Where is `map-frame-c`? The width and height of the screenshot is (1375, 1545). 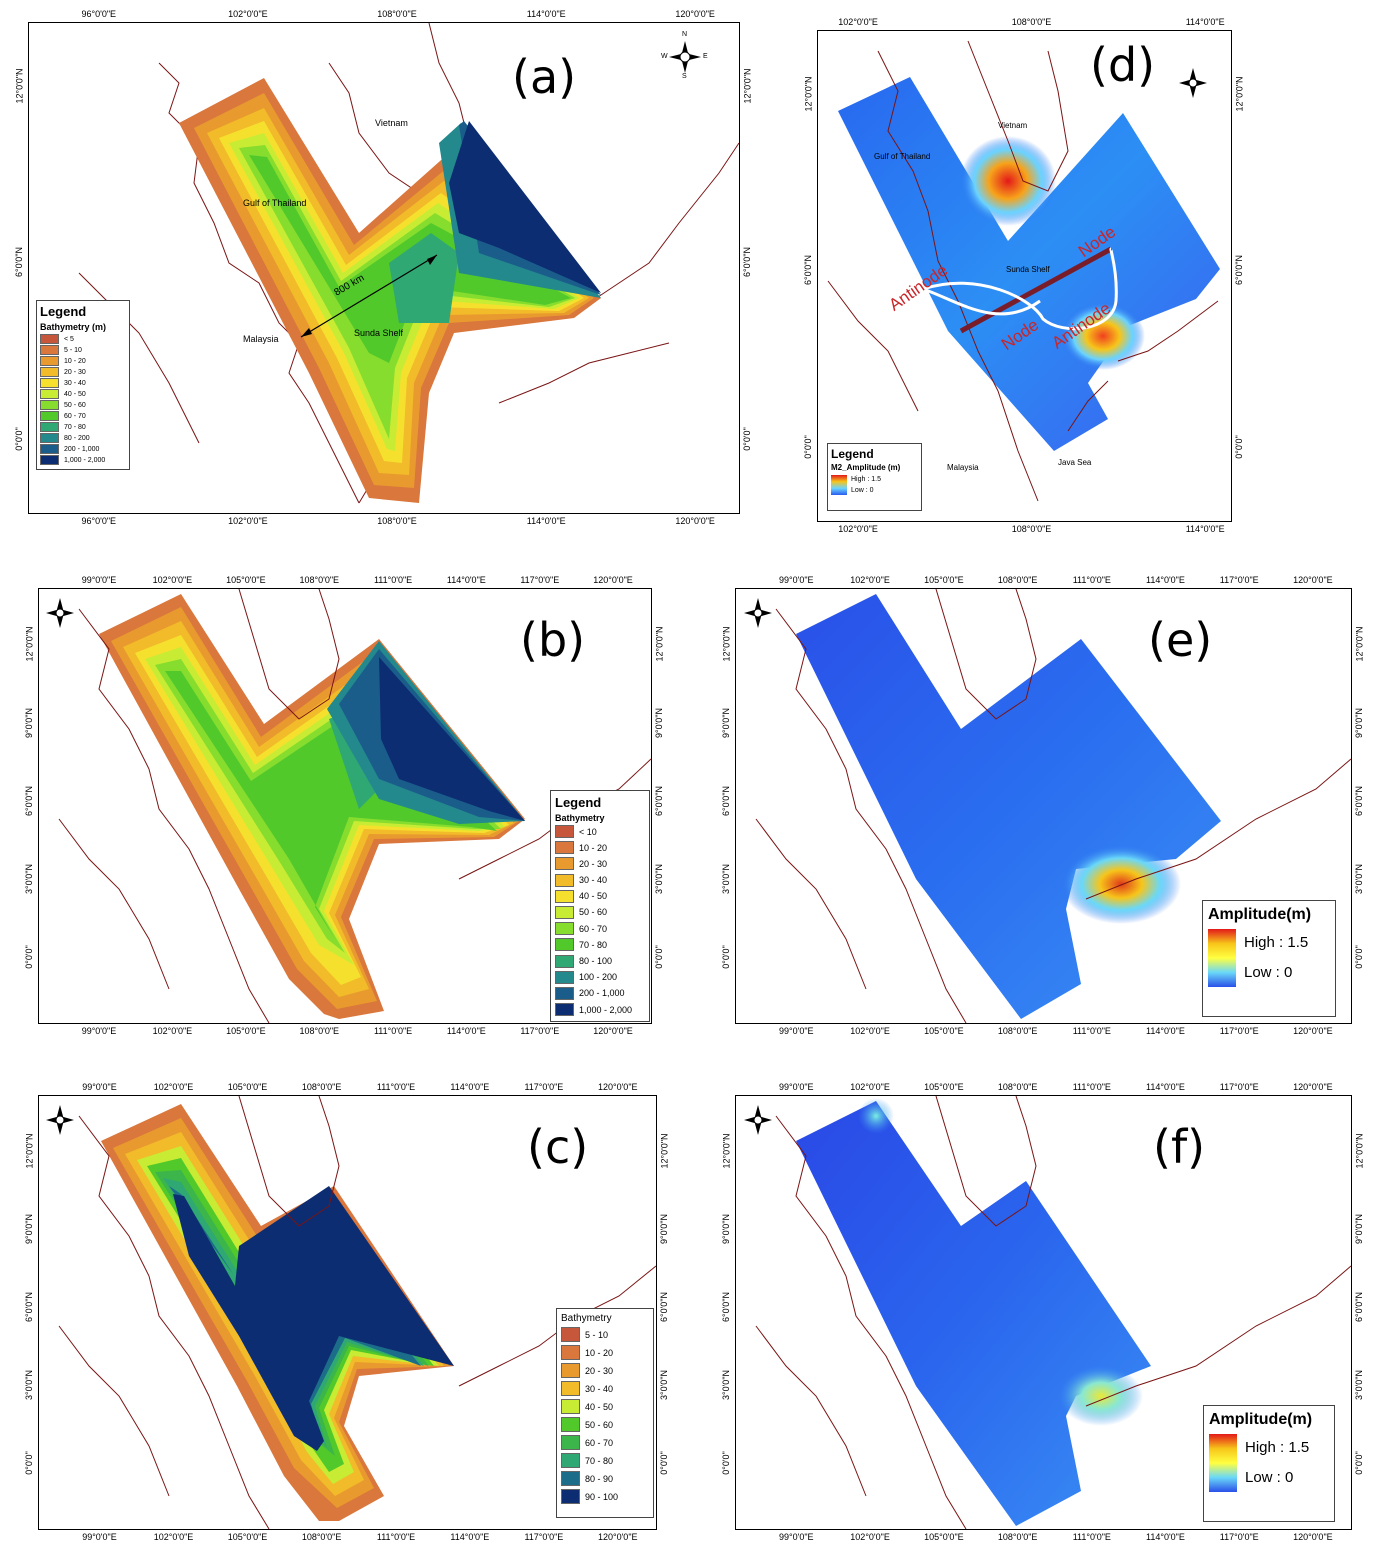
map-frame-c is located at coordinates (347, 1312).